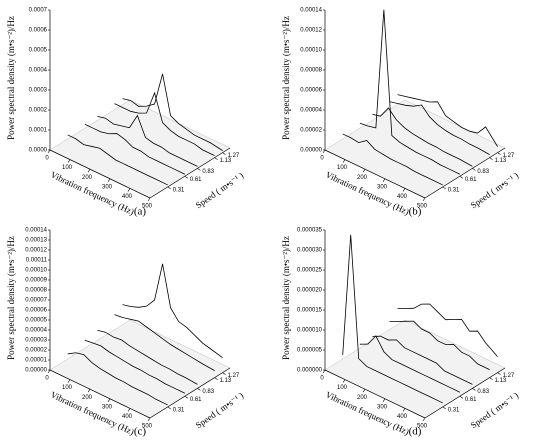  Describe the element at coordinates (36, 361) in the screenshot. I see `z-tick-label: 0.00001` at that location.